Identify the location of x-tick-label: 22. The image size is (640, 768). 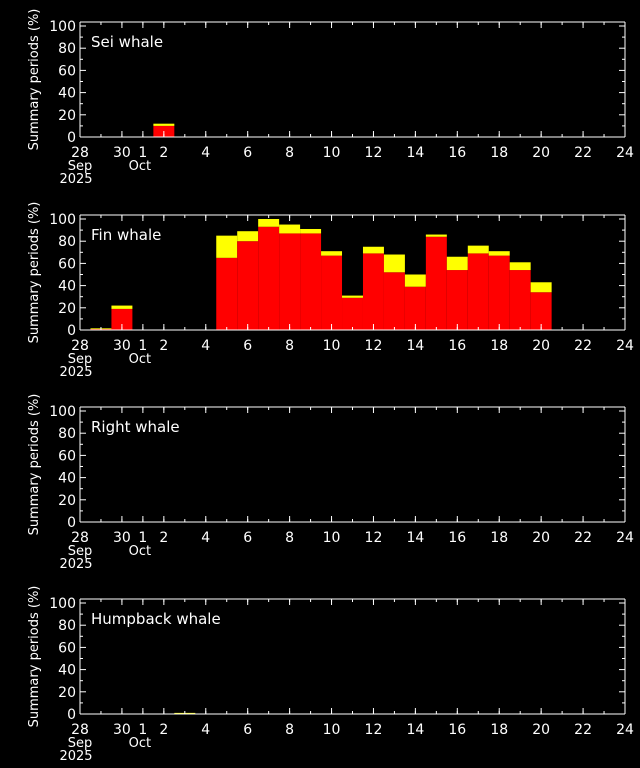
(583, 346).